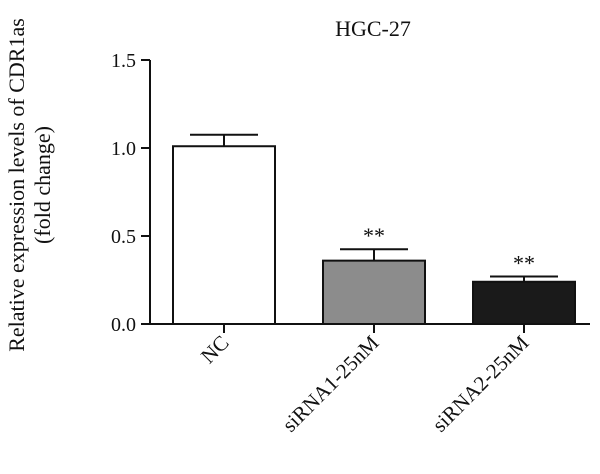 Image resolution: width=600 pixels, height=474 pixels. What do you see at coordinates (123, 149) in the screenshot?
I see `y-tick-label: 1.0` at bounding box center [123, 149].